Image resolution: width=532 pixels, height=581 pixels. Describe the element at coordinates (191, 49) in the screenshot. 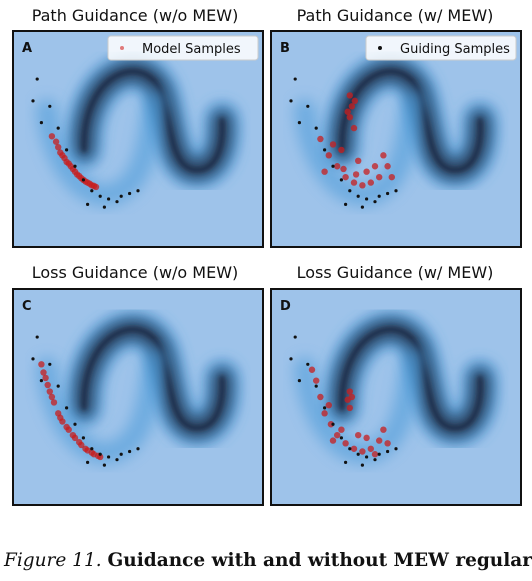

I see `legend-label: Model Samples` at that location.